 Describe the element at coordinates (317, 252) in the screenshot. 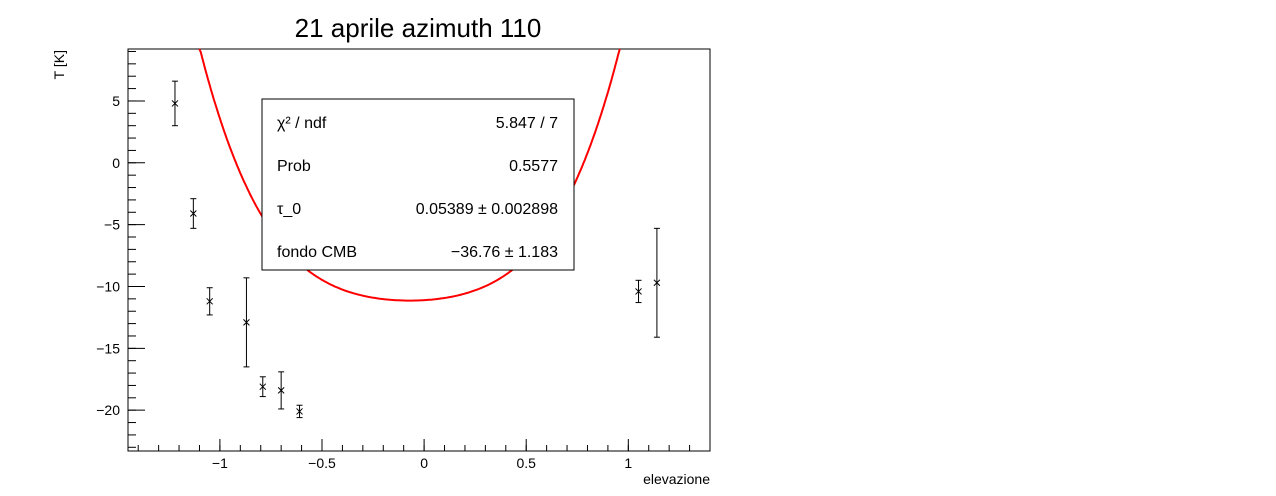

I see `stats-label: fondo CMB` at that location.